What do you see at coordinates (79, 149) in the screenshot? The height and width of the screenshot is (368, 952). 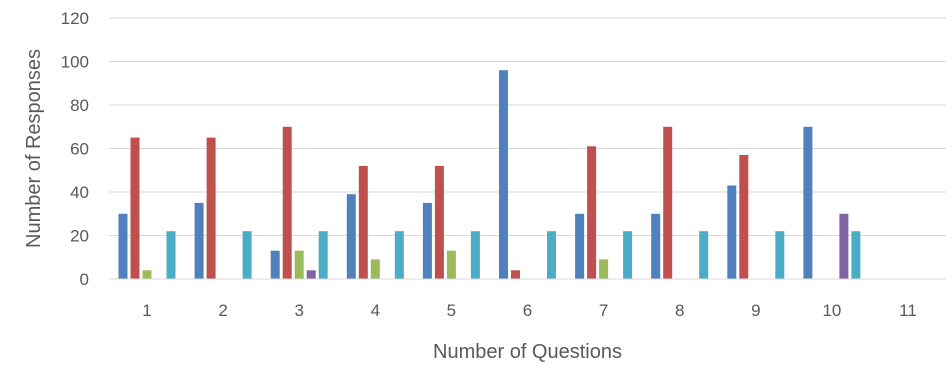 I see `y-tick-label: 60` at bounding box center [79, 149].